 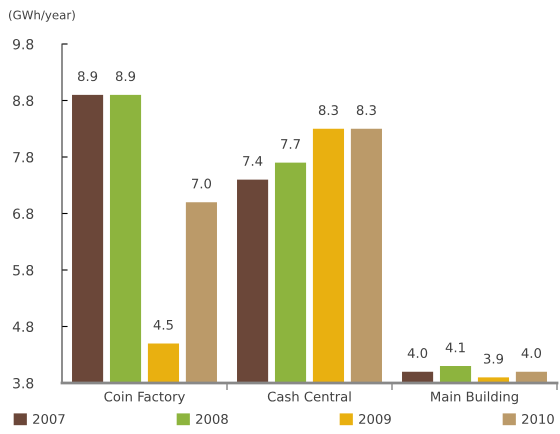 What do you see at coordinates (538, 419) in the screenshot?
I see `legend-label: 2010` at bounding box center [538, 419].